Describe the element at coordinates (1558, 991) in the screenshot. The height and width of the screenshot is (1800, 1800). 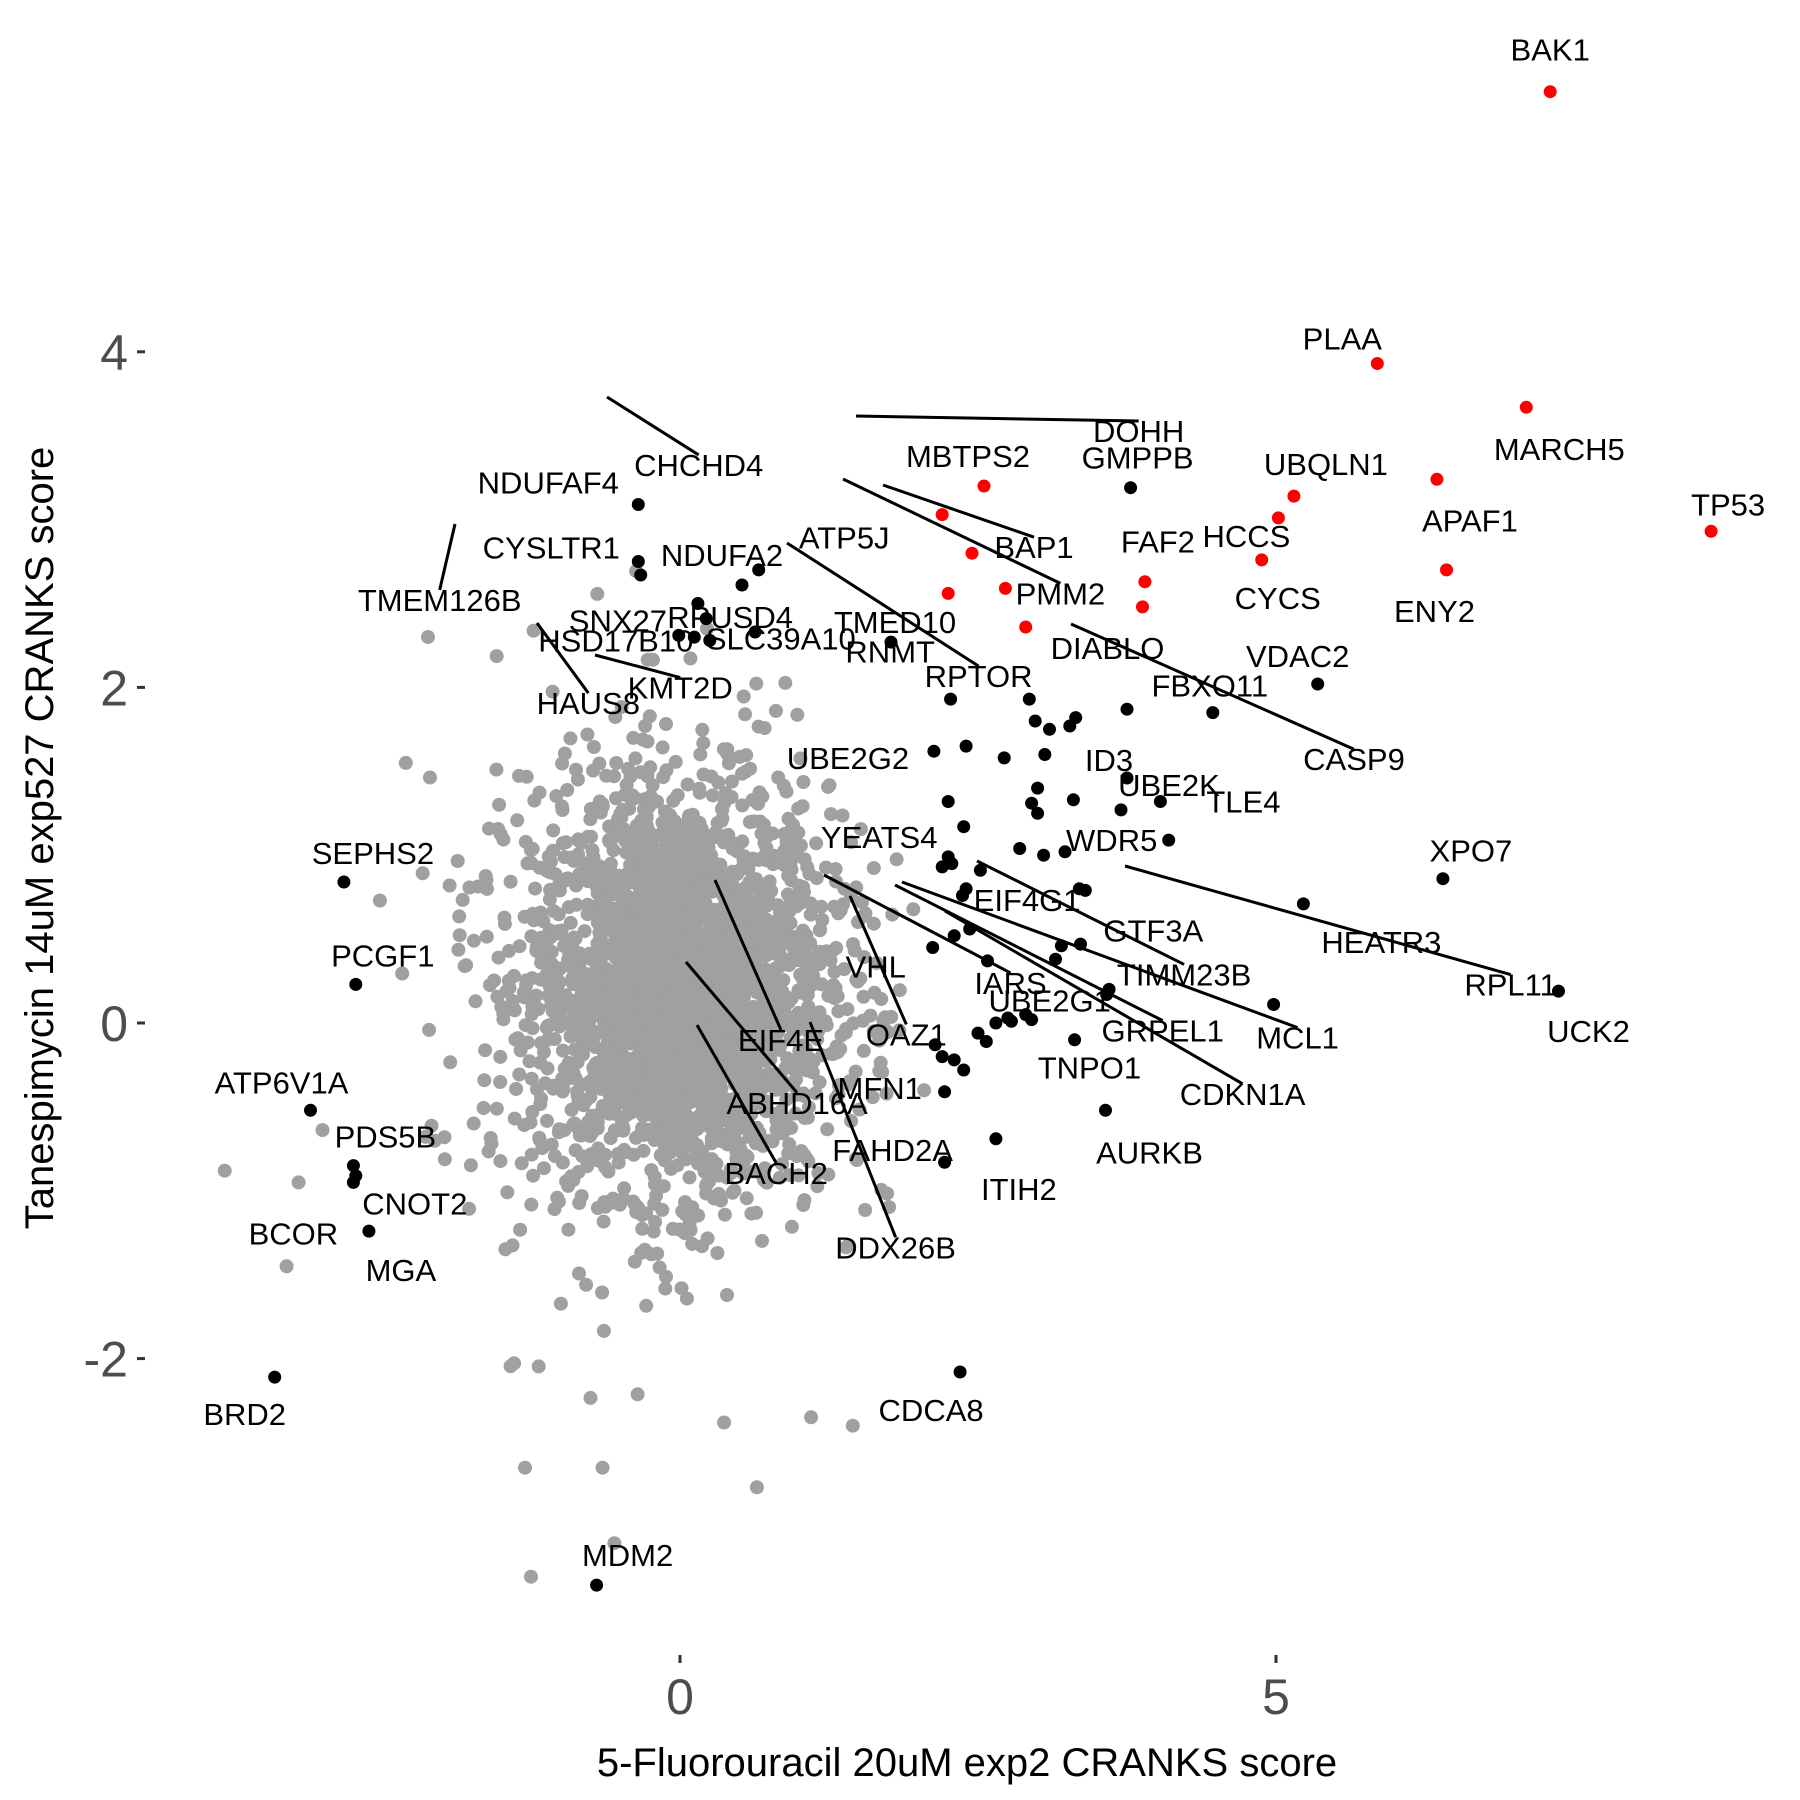
I see `point-uck2` at that location.